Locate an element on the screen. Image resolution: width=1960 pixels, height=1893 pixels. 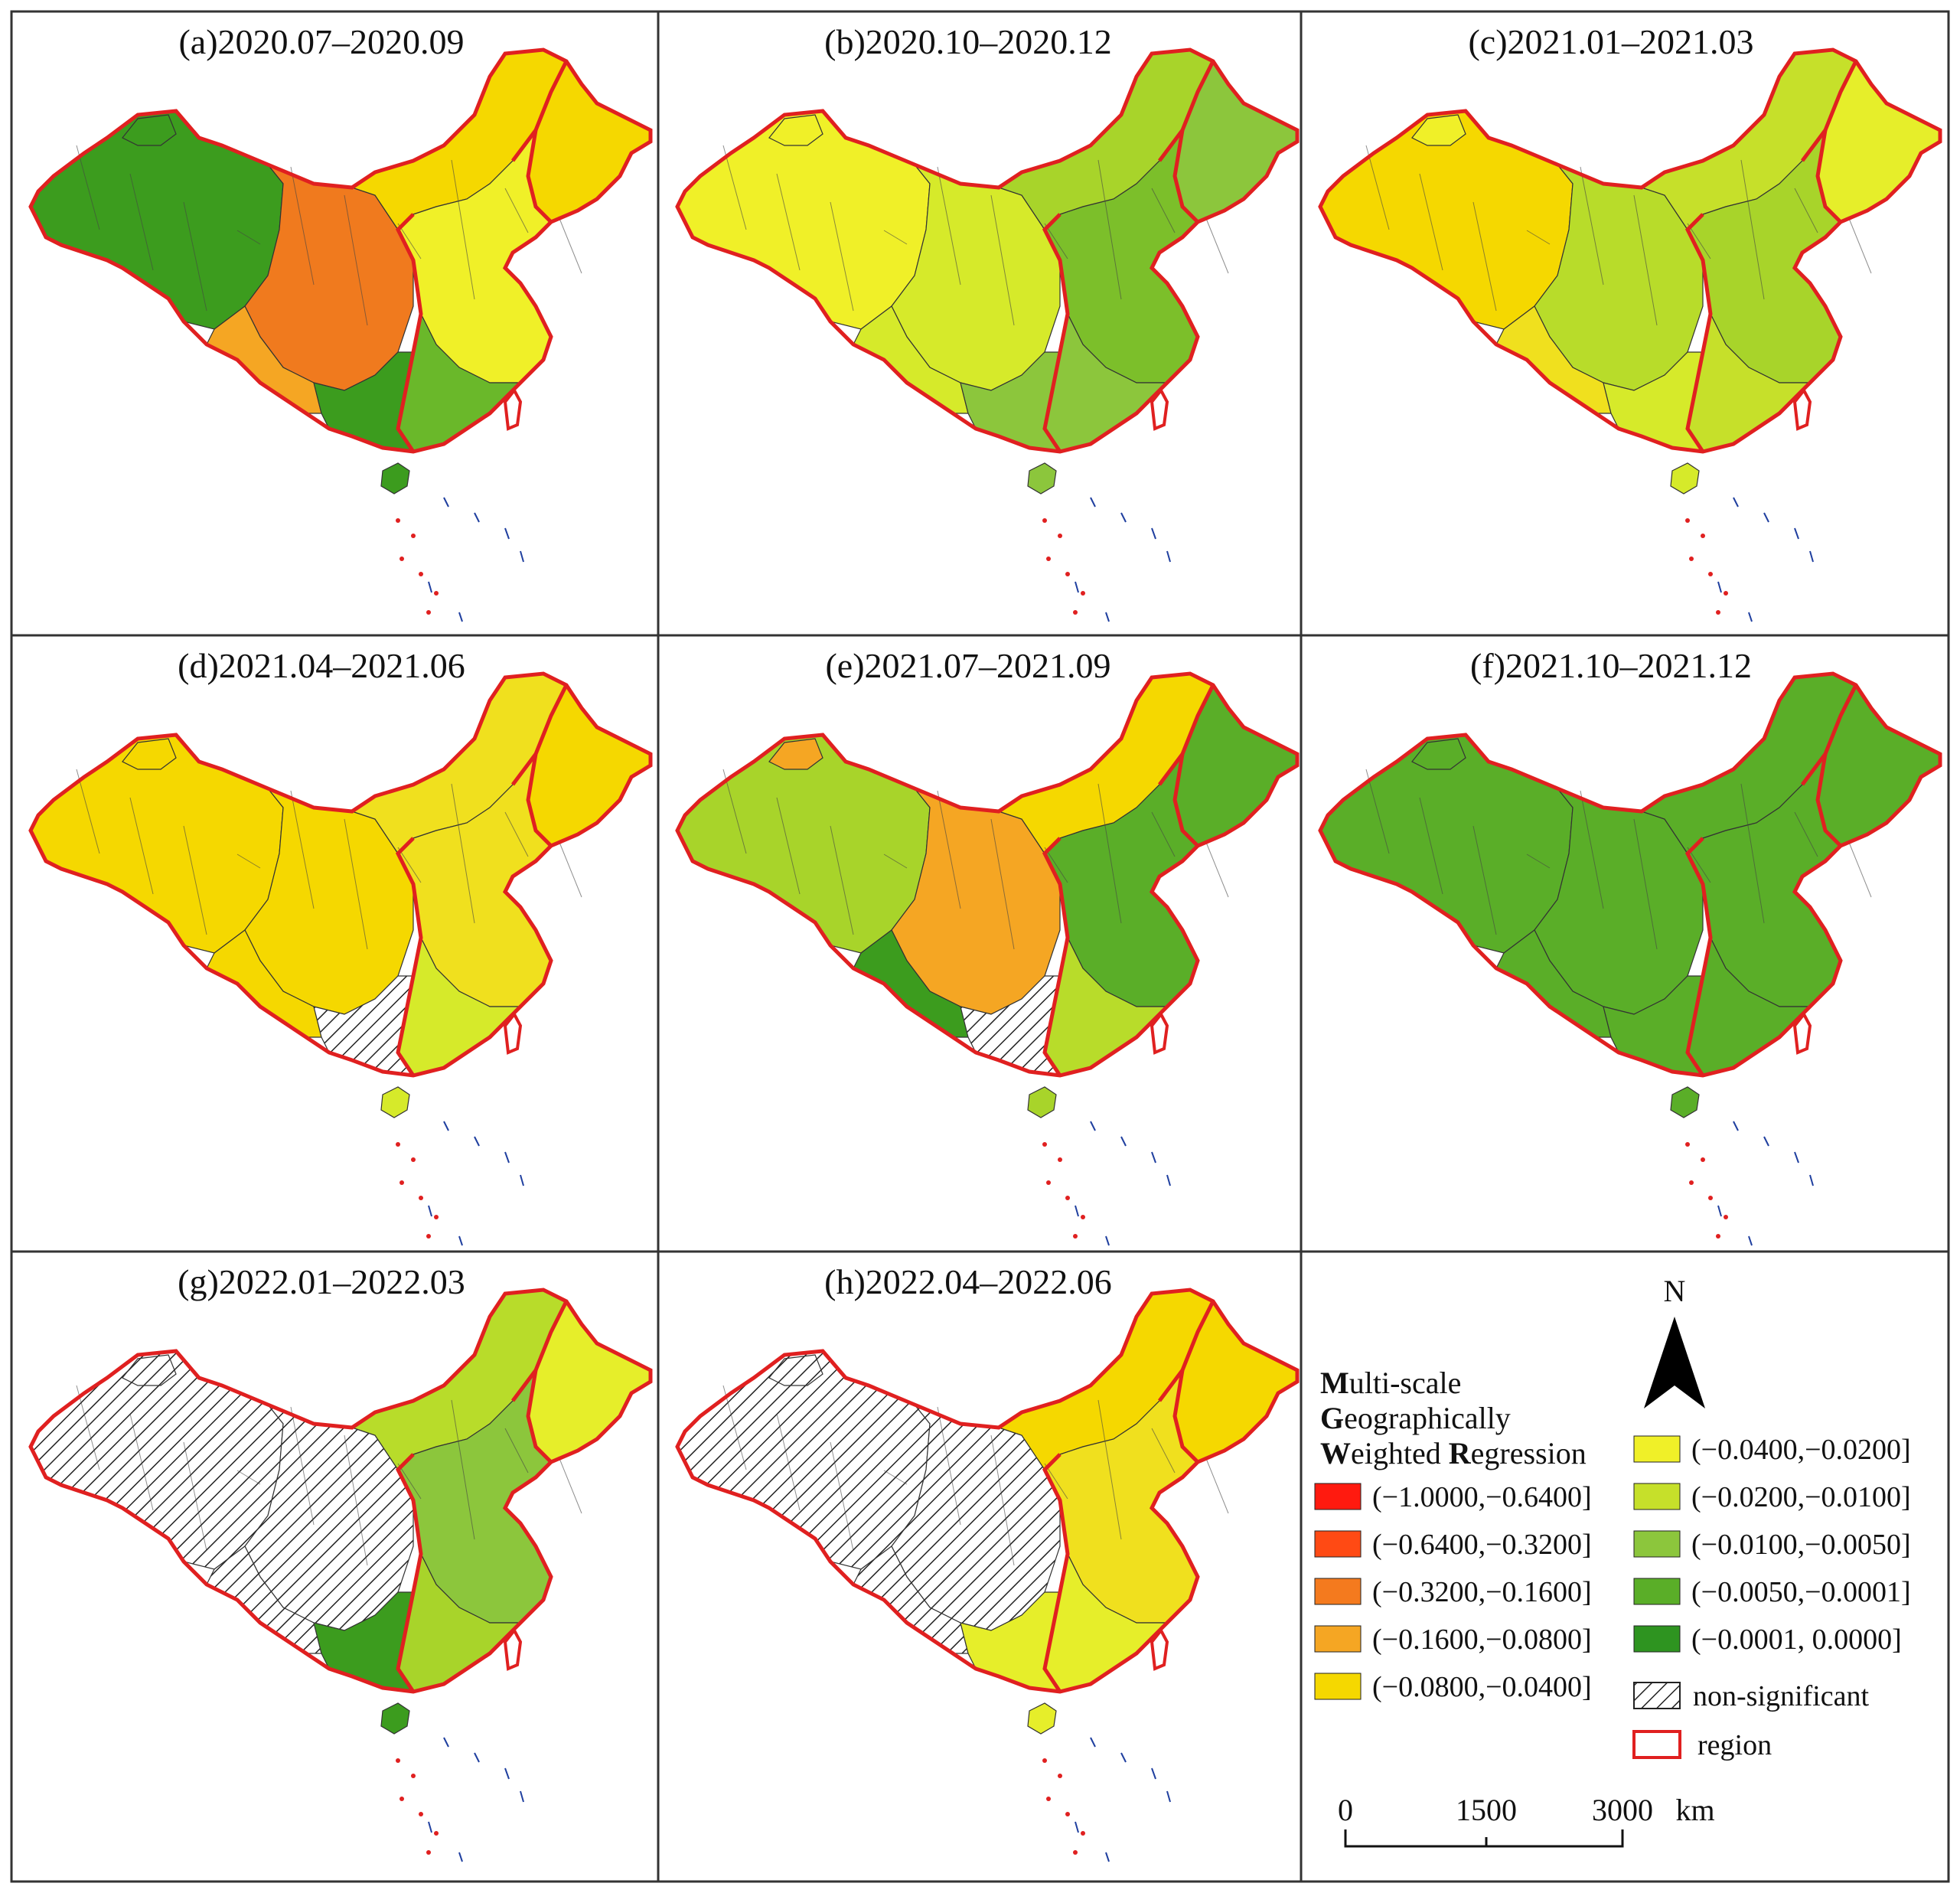
legend-label: (−1.0000,−0.6400] is located at coordinates (1482, 1497).